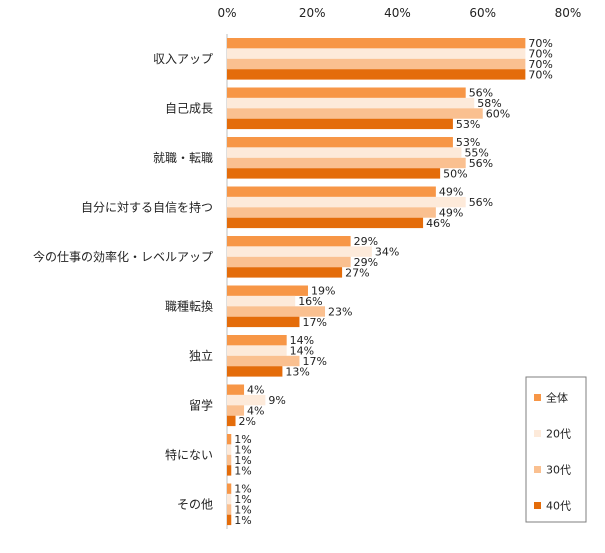 This screenshot has height=553, width=605. I want to click on category-label: その他, so click(195, 504).